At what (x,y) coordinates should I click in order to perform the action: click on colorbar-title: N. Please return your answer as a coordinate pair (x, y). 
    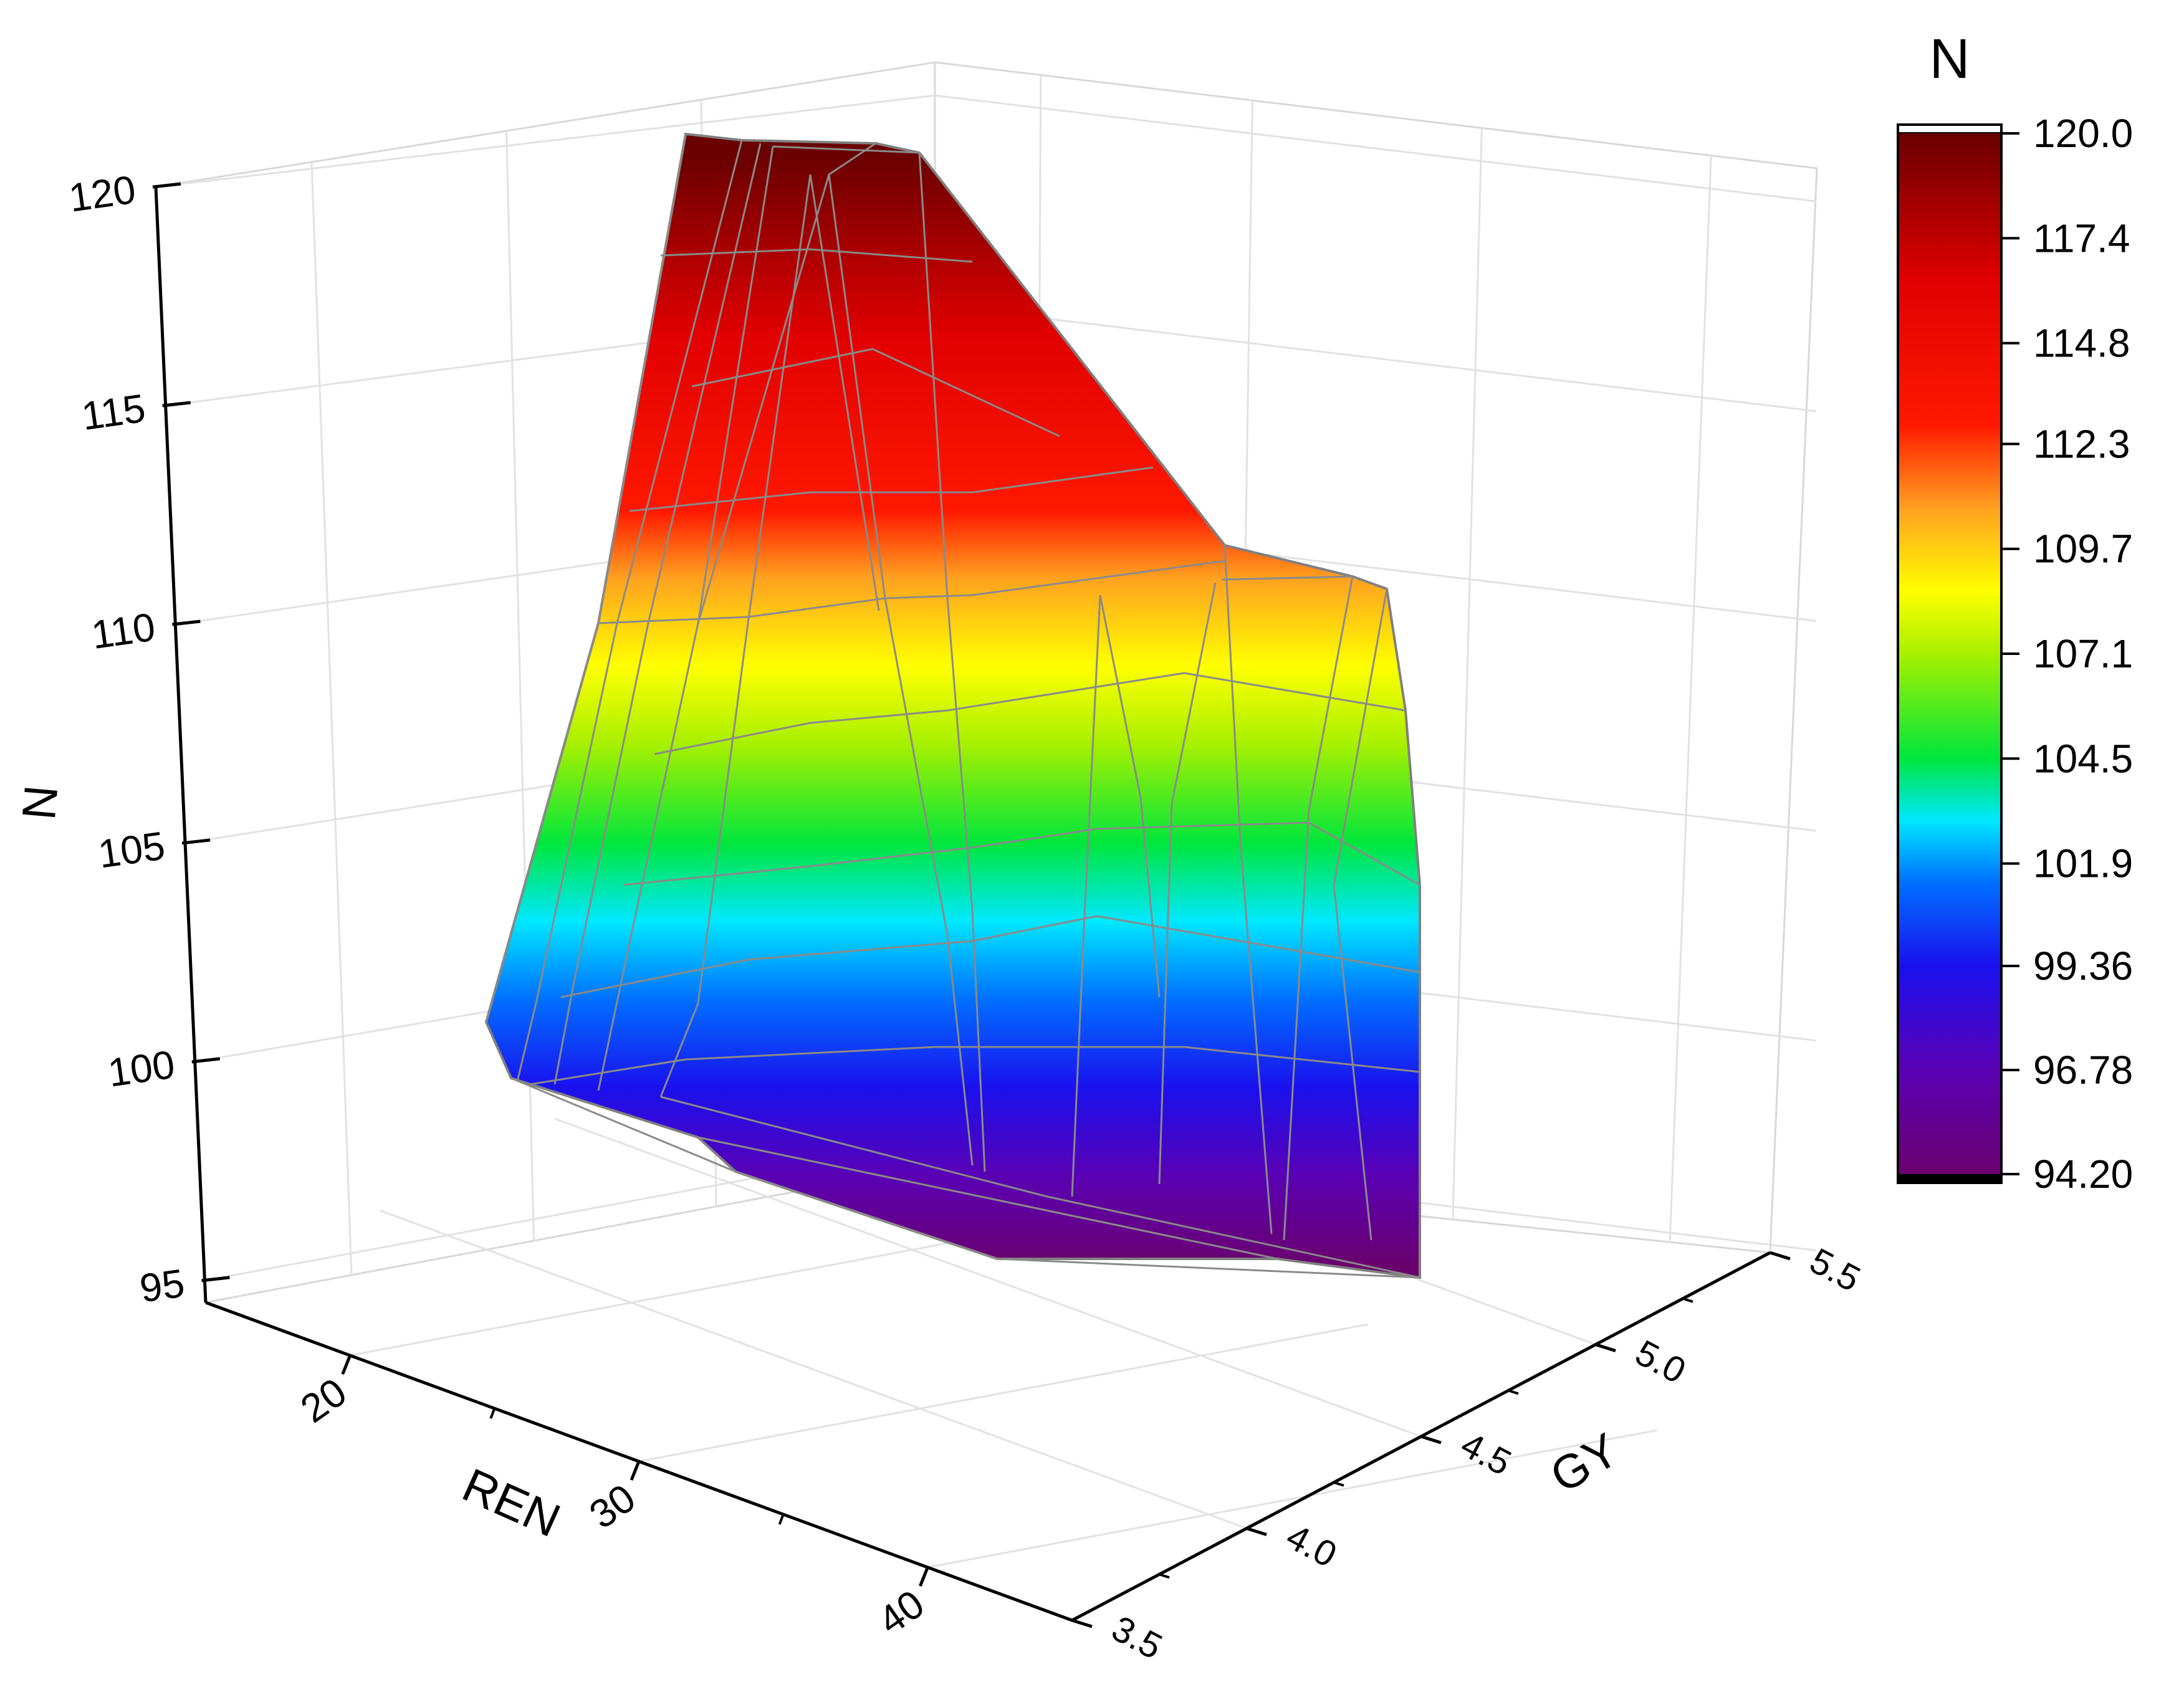
    Looking at the image, I should click on (1950, 59).